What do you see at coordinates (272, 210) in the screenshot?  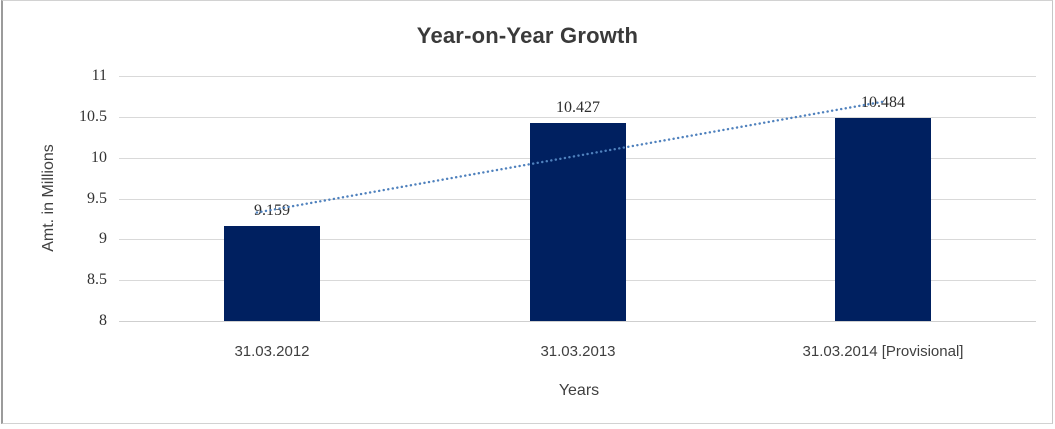 I see `bar-value-label: 9.159` at bounding box center [272, 210].